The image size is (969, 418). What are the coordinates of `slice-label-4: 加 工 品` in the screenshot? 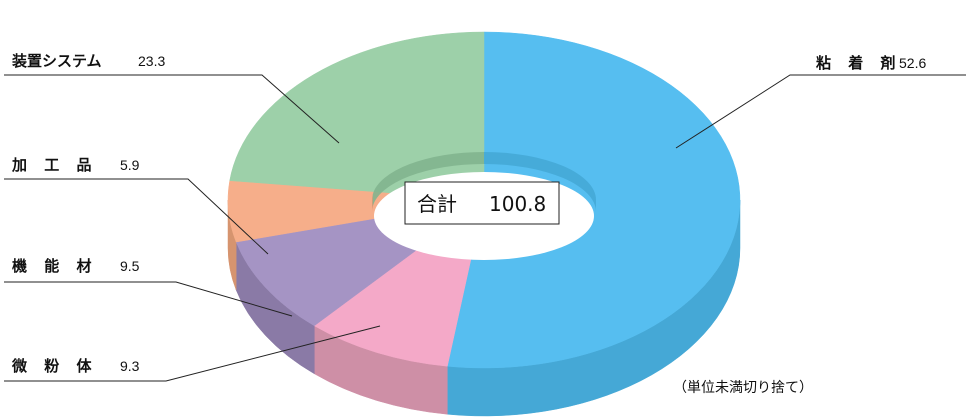 It's located at (54, 165).